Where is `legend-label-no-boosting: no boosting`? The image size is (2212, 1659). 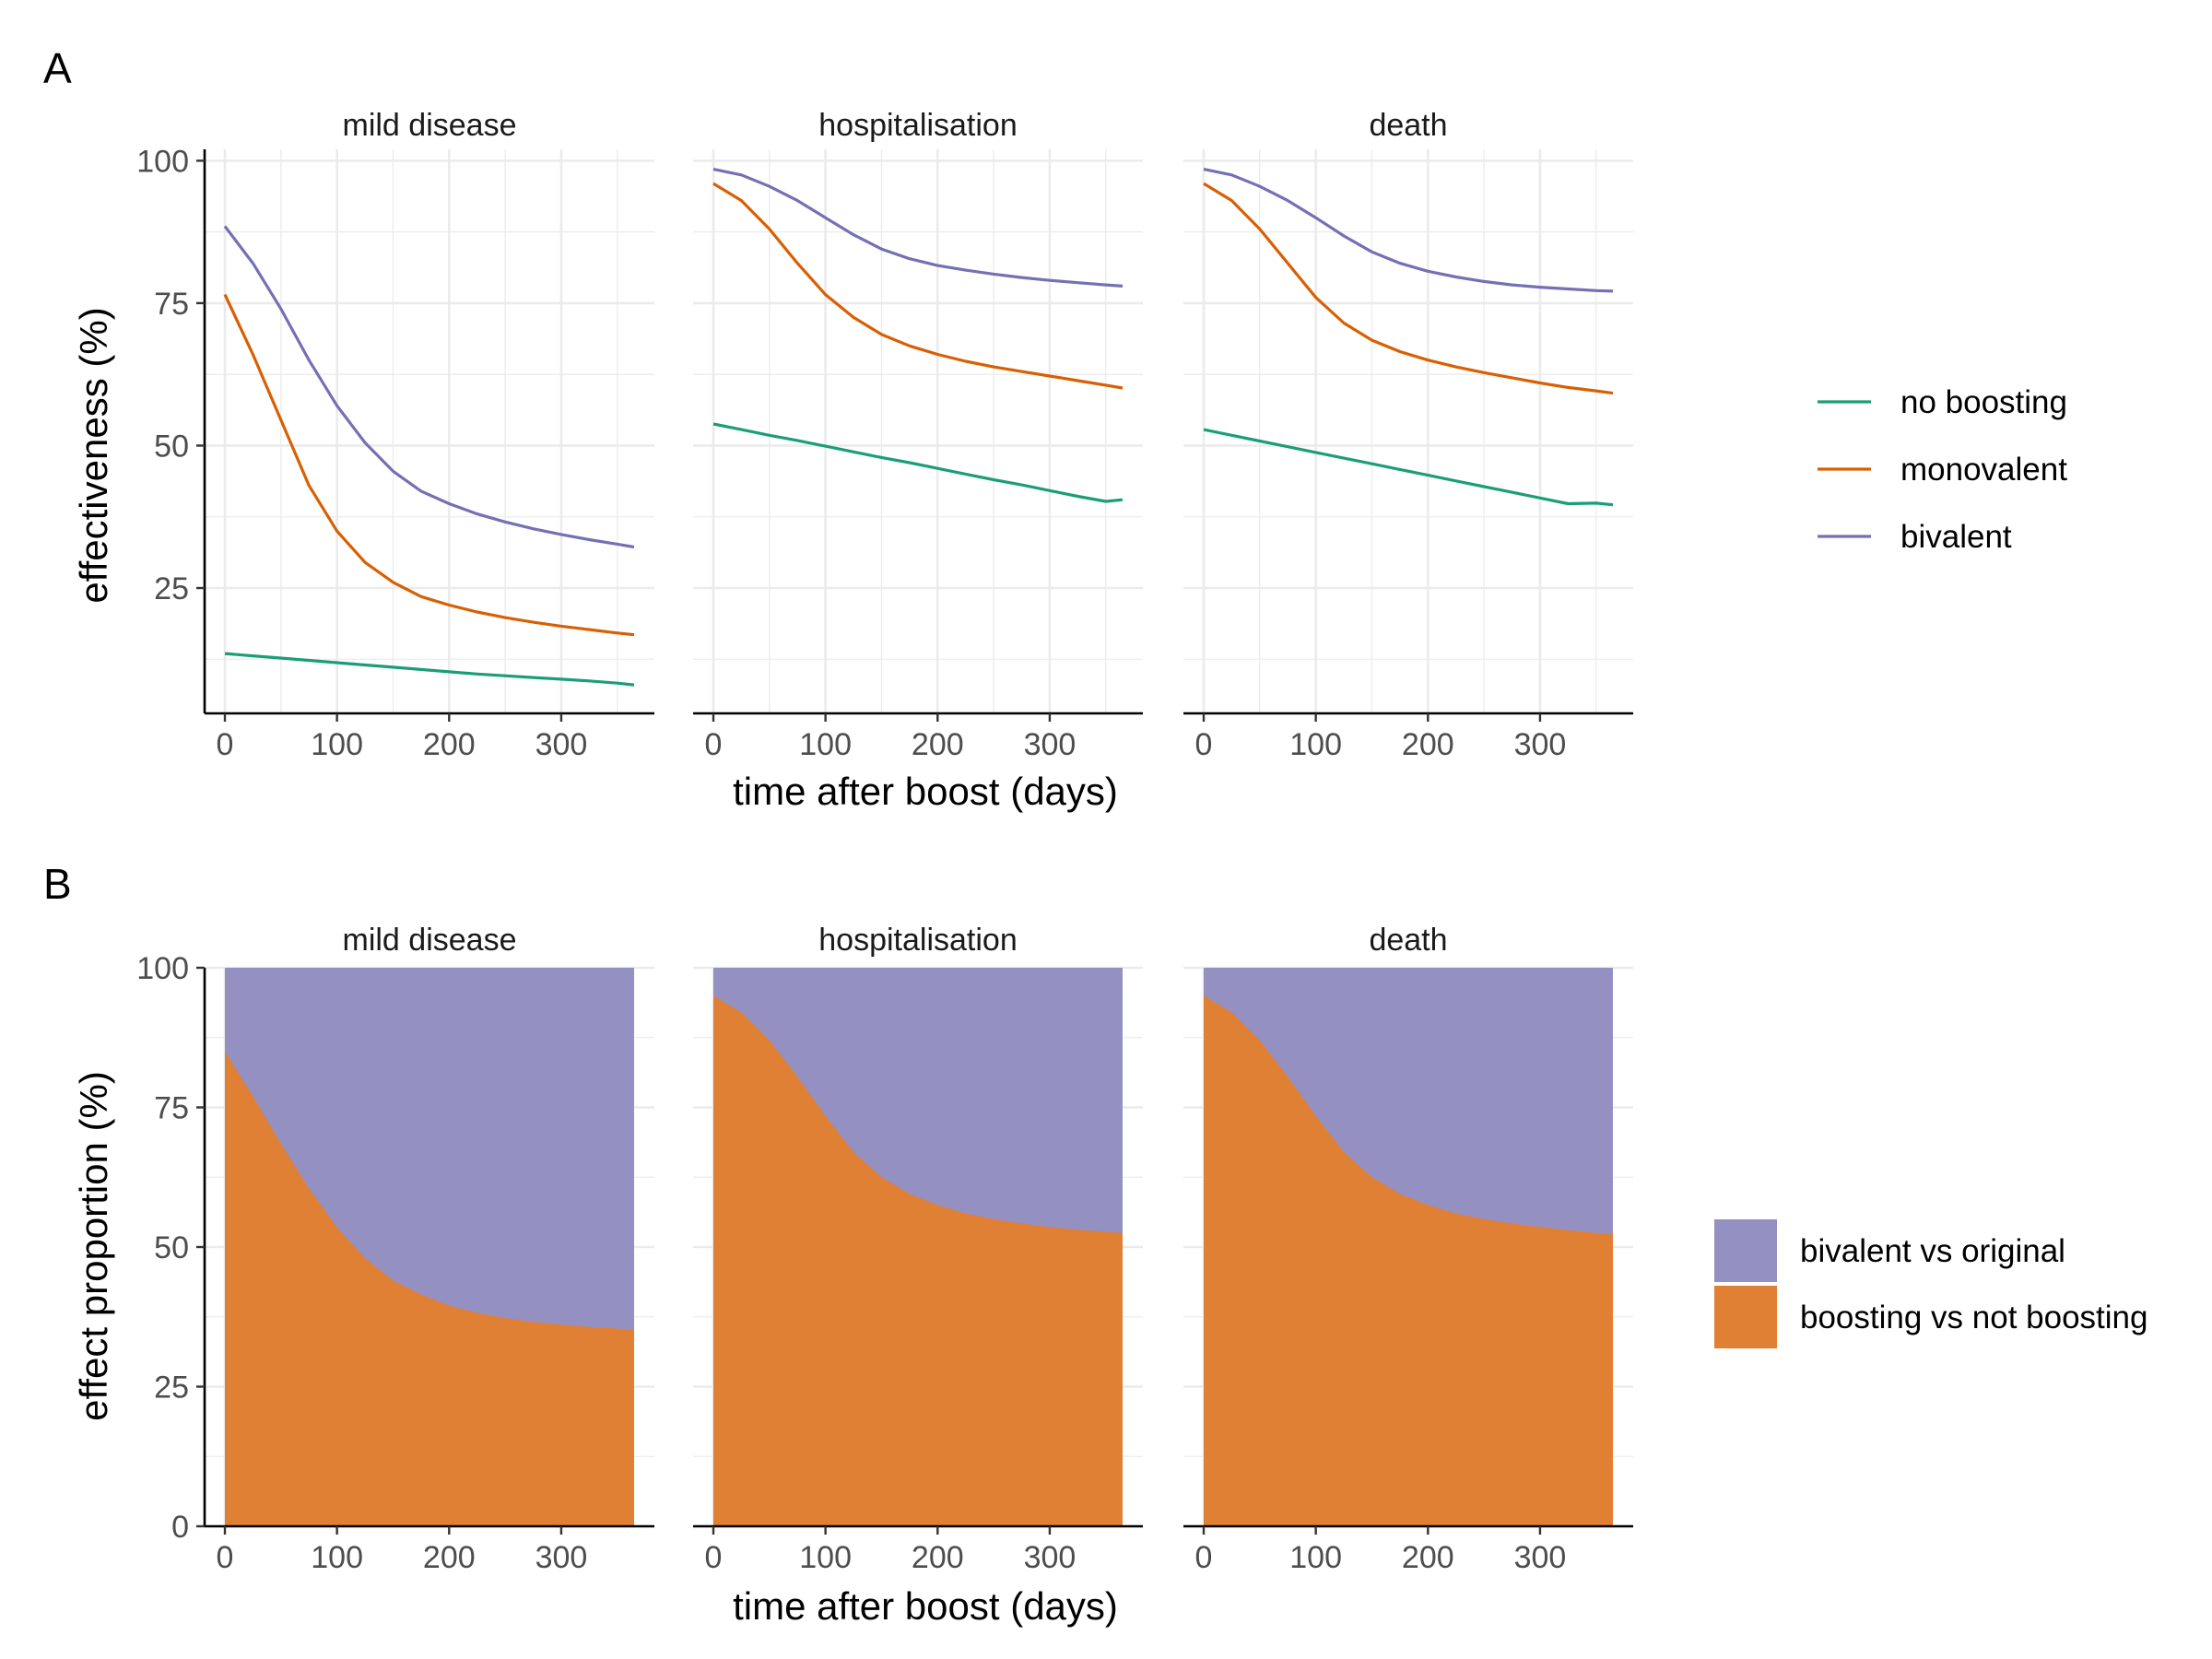
legend-label-no-boosting: no boosting is located at coordinates (1983, 402).